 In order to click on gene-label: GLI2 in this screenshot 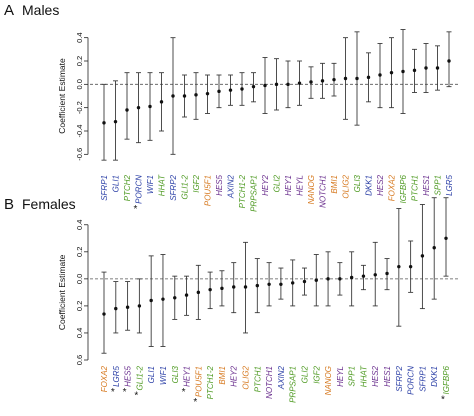, I will do `click(277, 183)`.